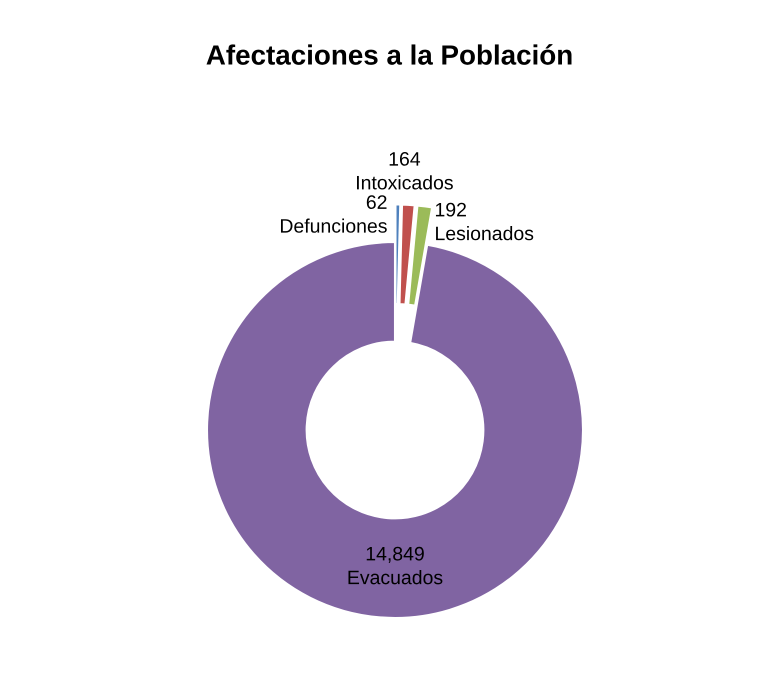  I want to click on slice-label: Lesionados, so click(485, 233).